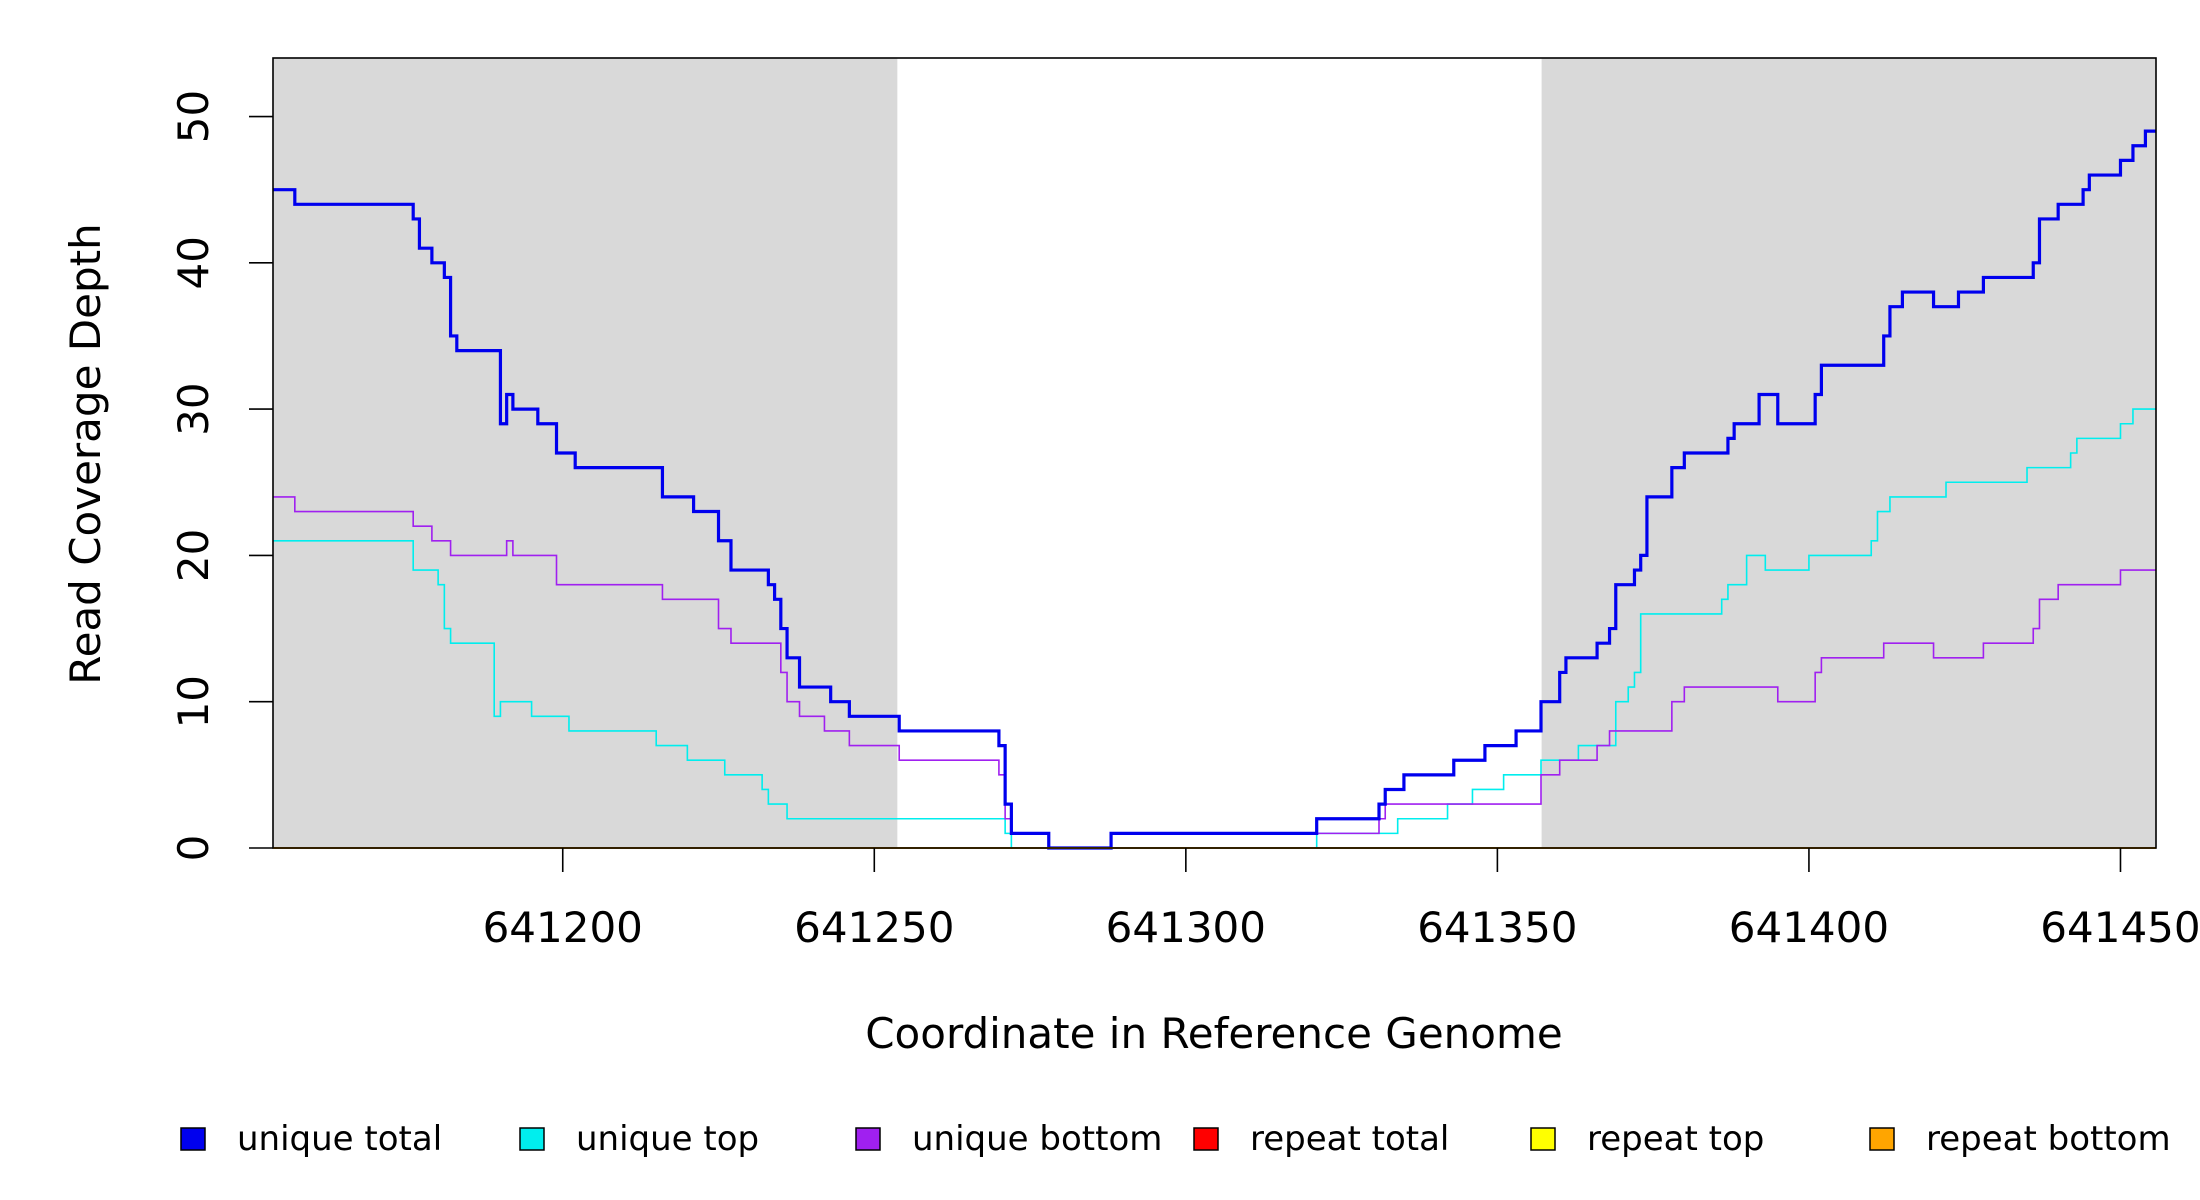  I want to click on y-axis-label: Read Coverage Depth, so click(85, 453).